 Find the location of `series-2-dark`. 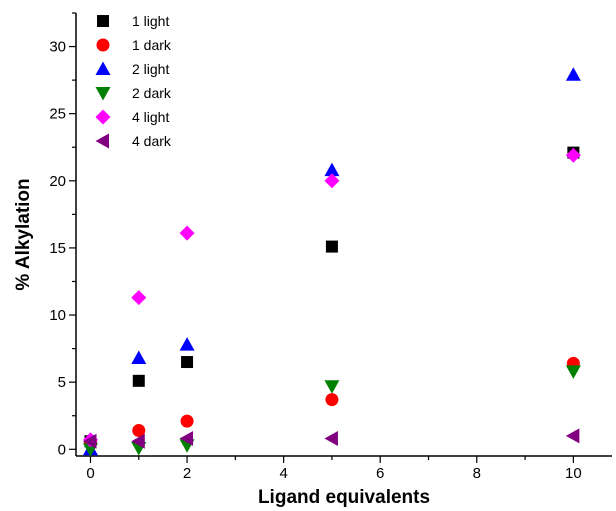

series-2-dark is located at coordinates (331, 411).